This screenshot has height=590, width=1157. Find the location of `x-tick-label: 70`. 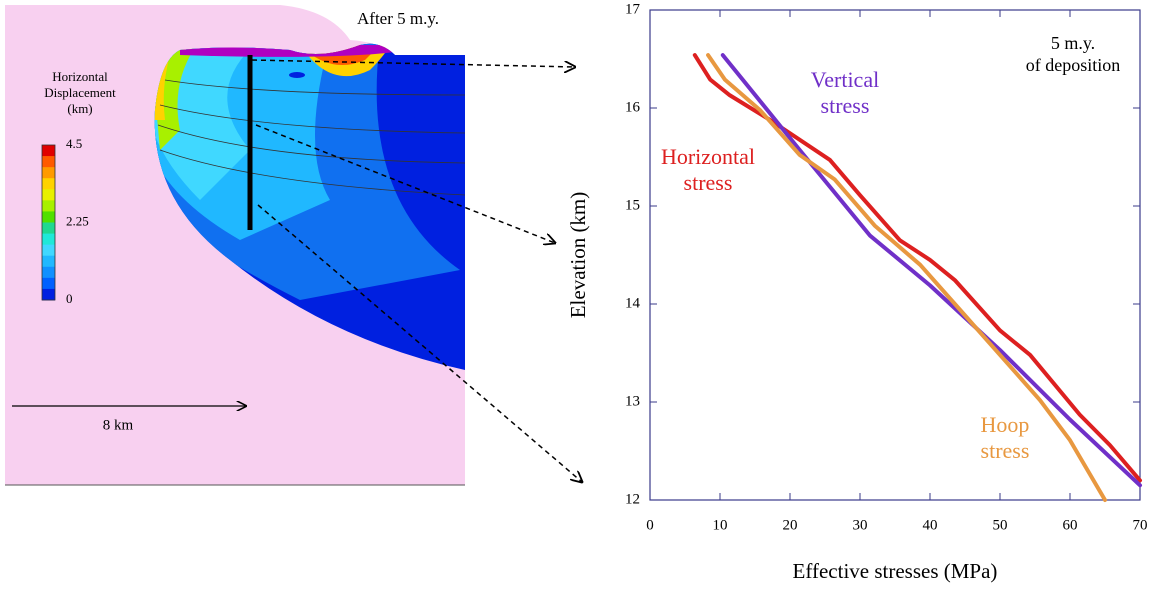

x-tick-label: 70 is located at coordinates (1140, 525).